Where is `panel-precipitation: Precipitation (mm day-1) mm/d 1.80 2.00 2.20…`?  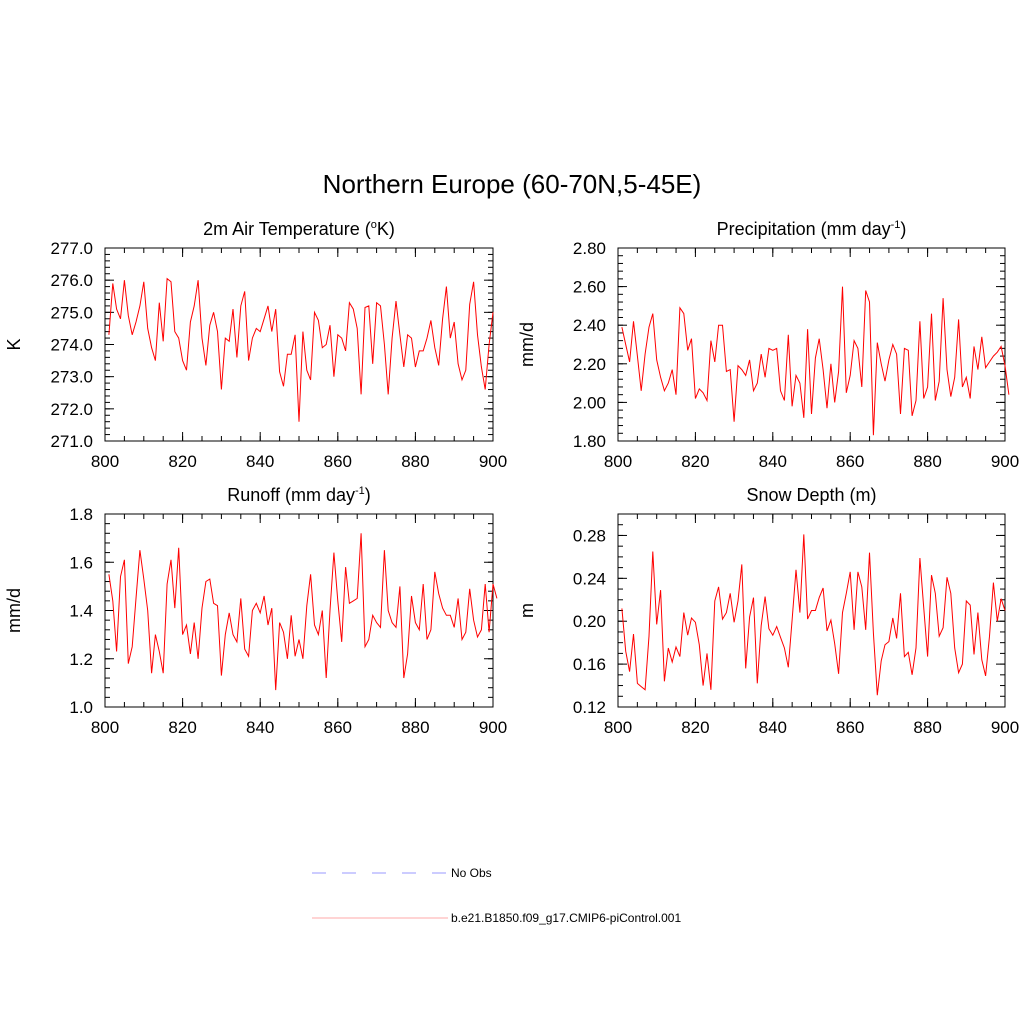 panel-precipitation: Precipitation (mm day-1) mm/d 1.80 2.00 2.20… is located at coordinates (768, 345).